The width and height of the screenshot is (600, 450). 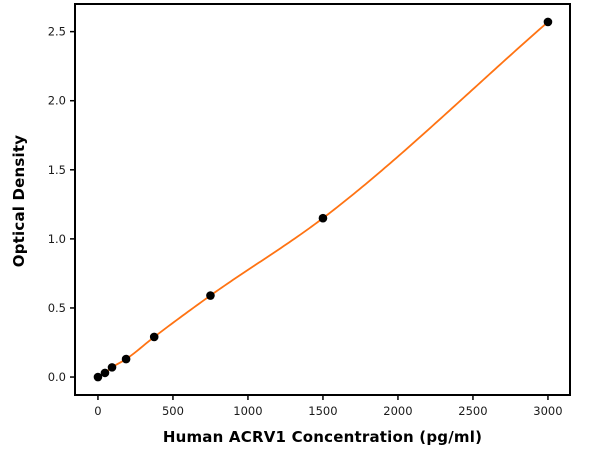 I want to click on y-axis-label: Optical Density, so click(x=19, y=201).